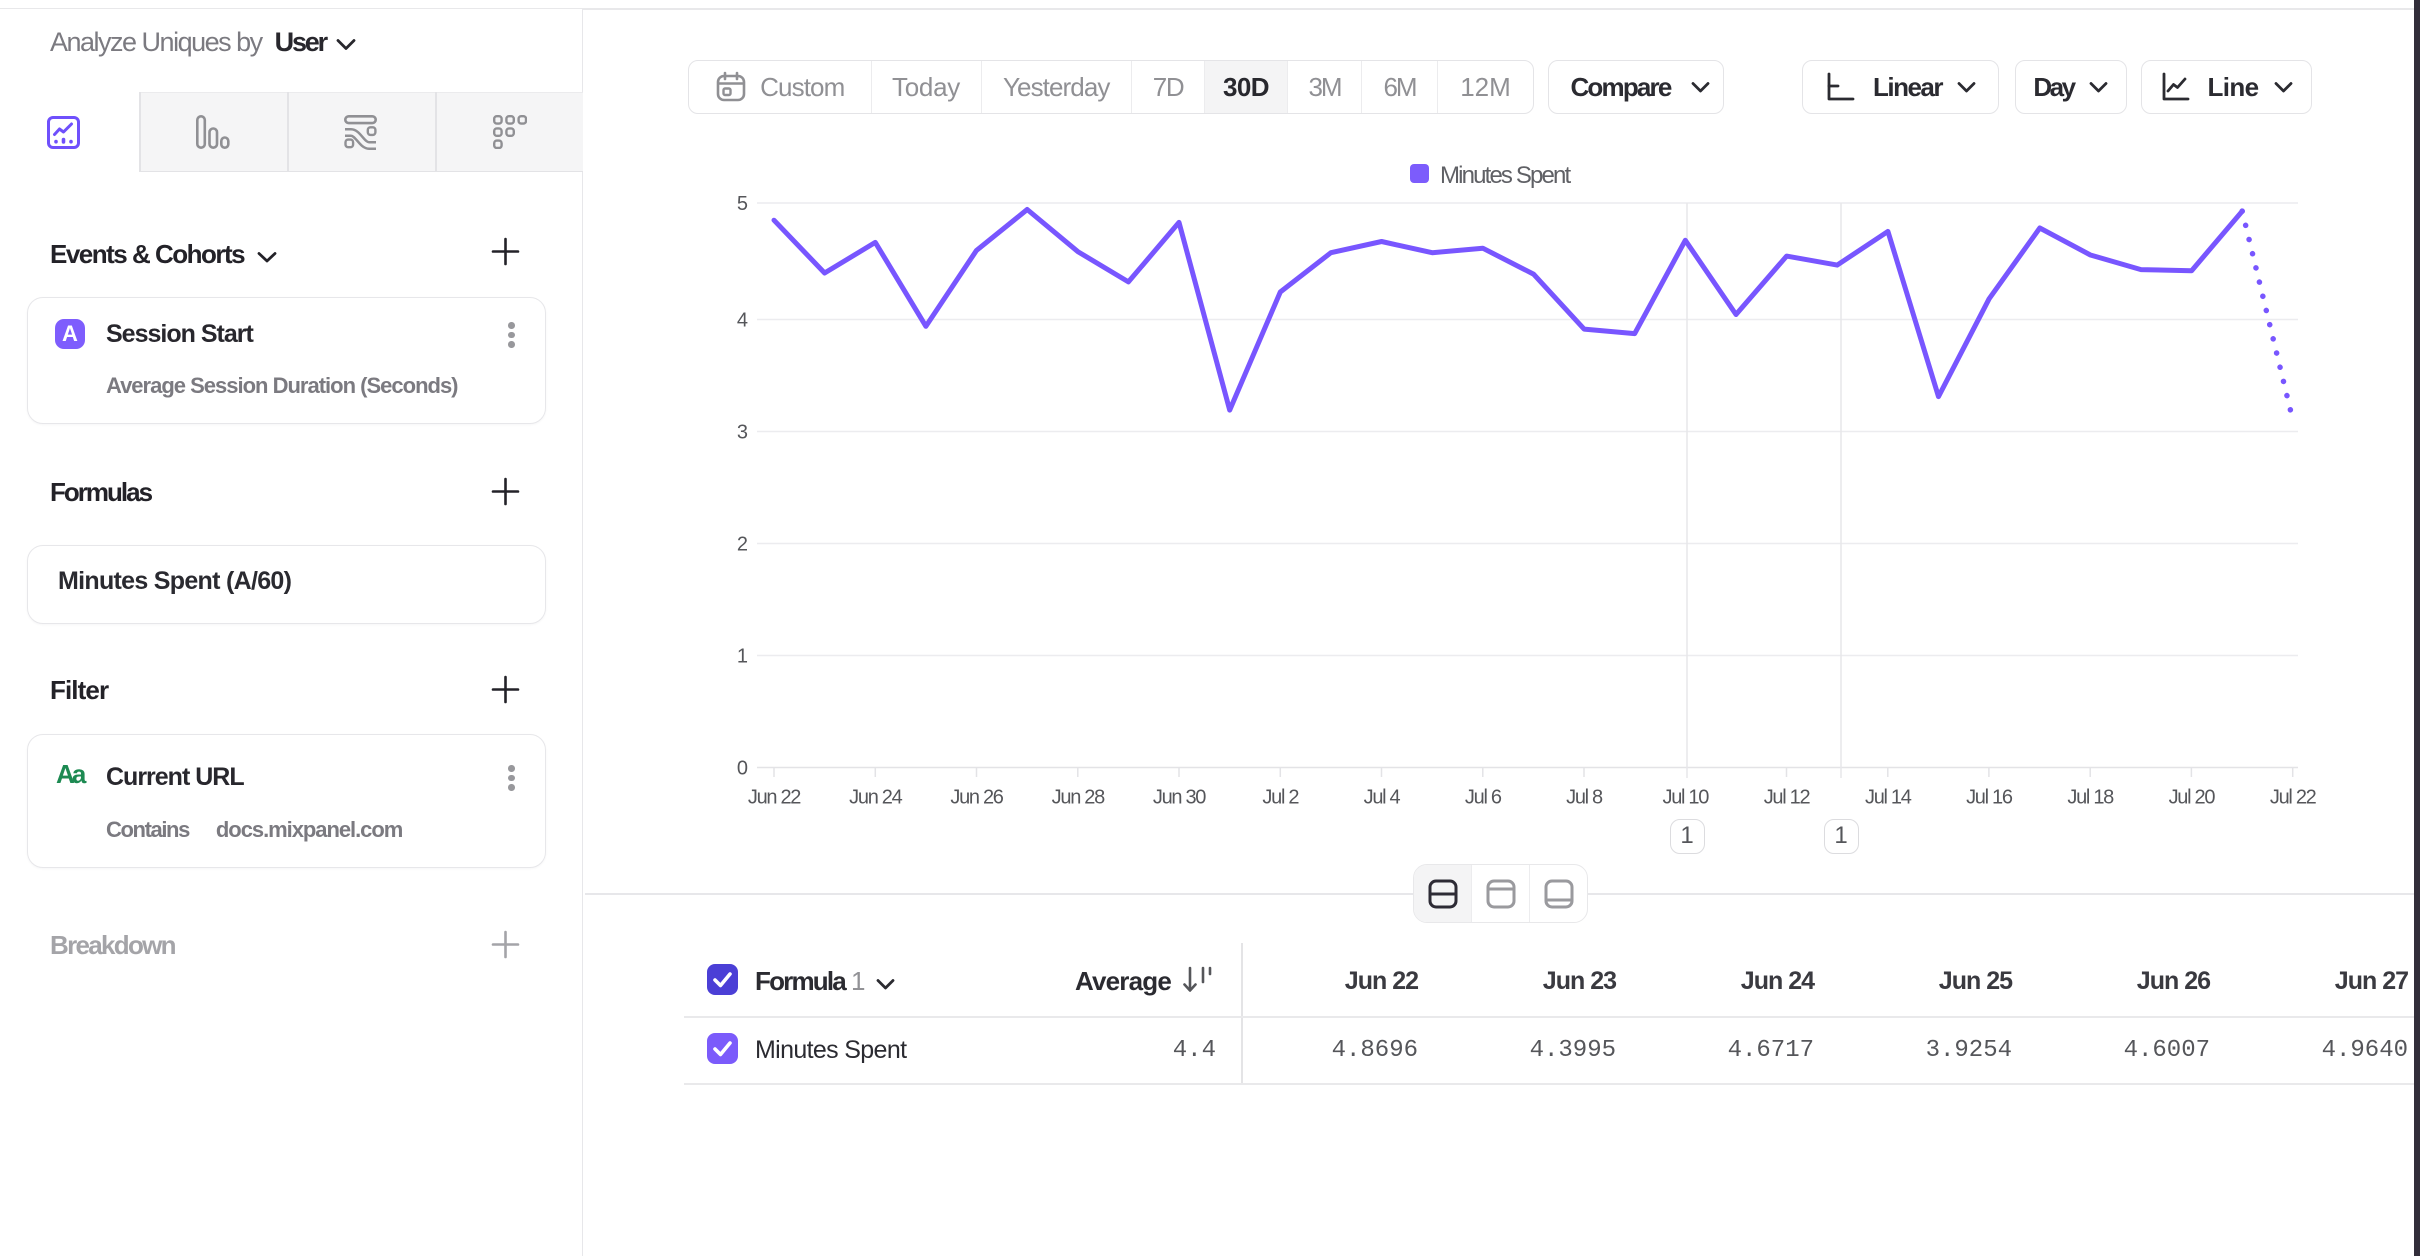 The image size is (2420, 1256). Describe the element at coordinates (1382, 798) in the screenshot. I see `svg-text: Jul 4` at that location.